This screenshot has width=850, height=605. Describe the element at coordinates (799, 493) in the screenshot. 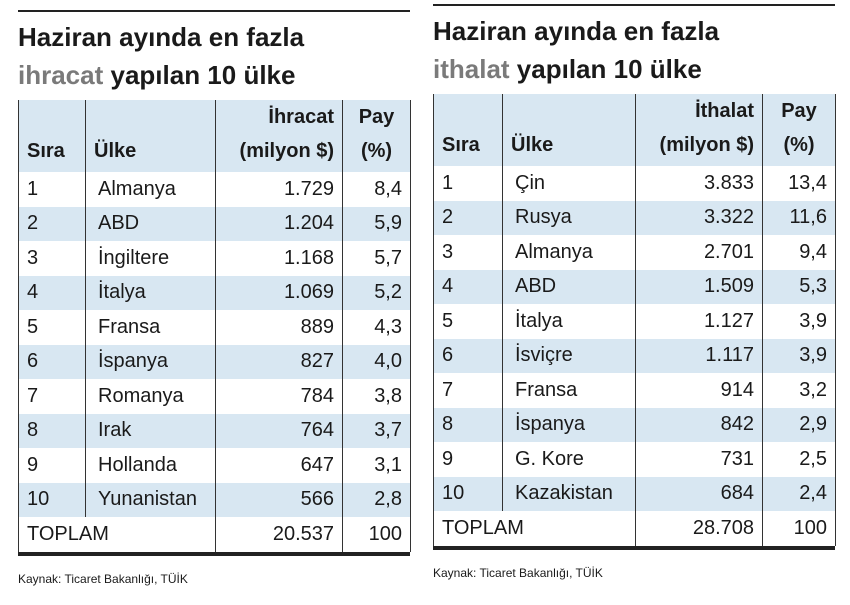

I see `cell: 2,4` at that location.